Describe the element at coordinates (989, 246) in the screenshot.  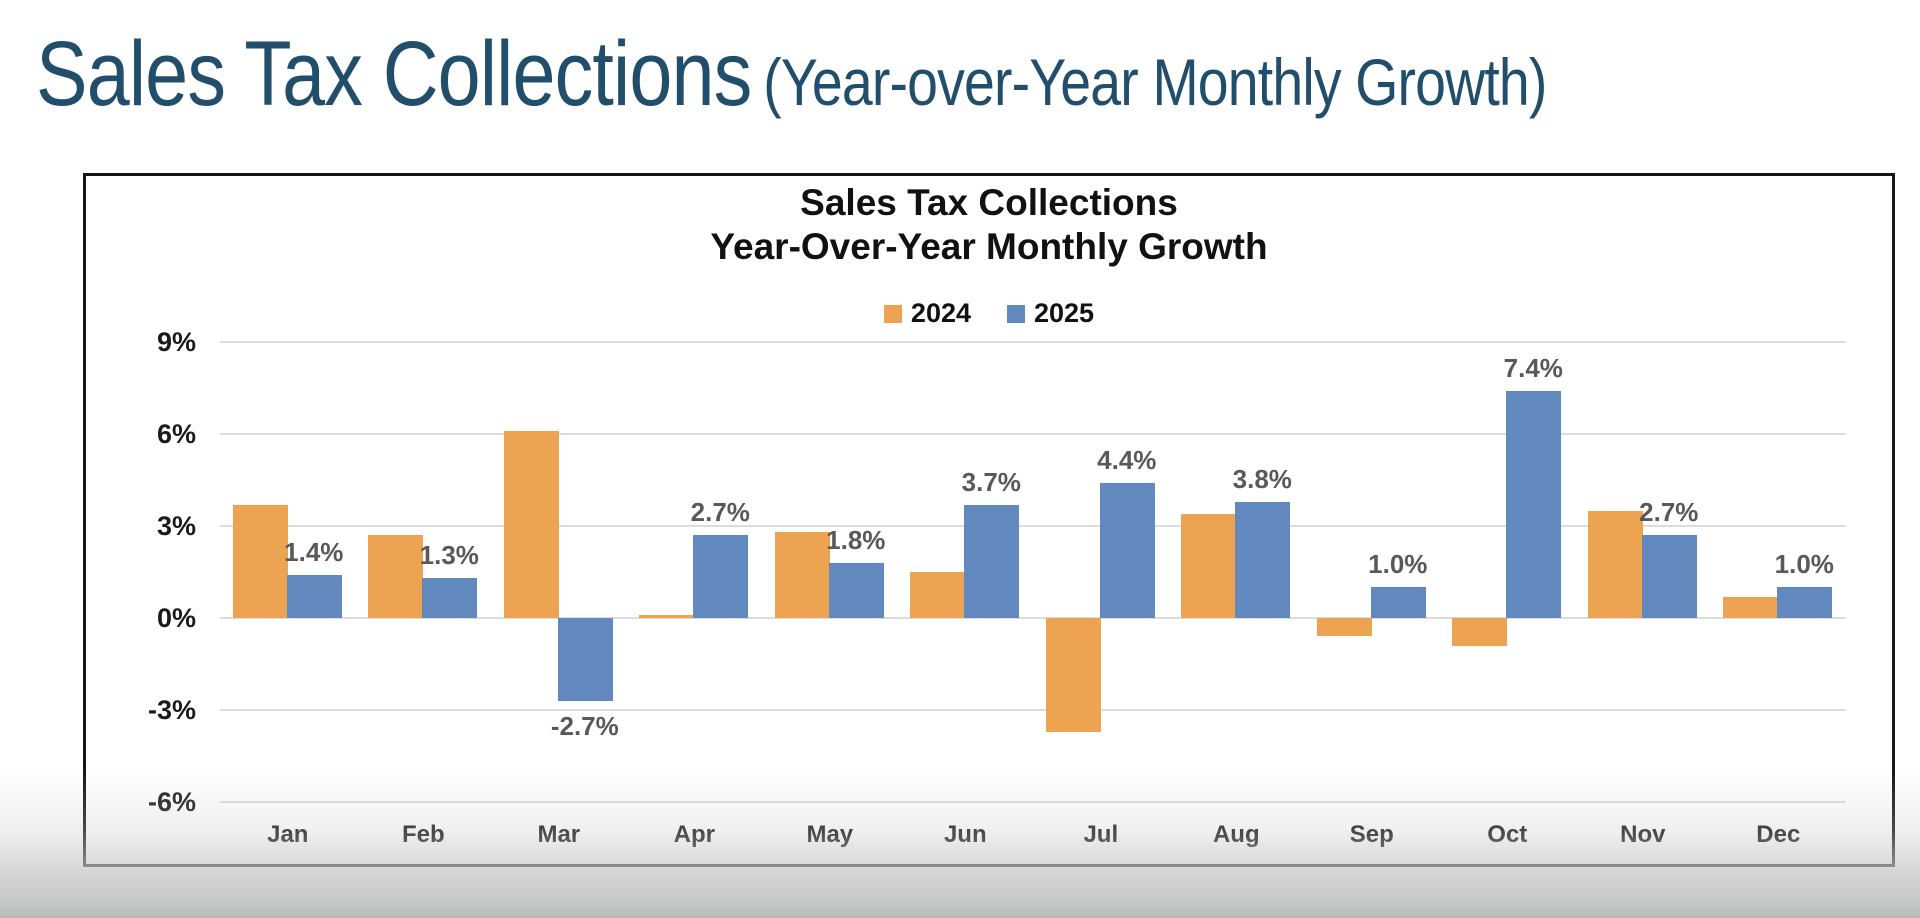
I see `chart-title-line2: Year-Over-Year Monthly Growth` at that location.